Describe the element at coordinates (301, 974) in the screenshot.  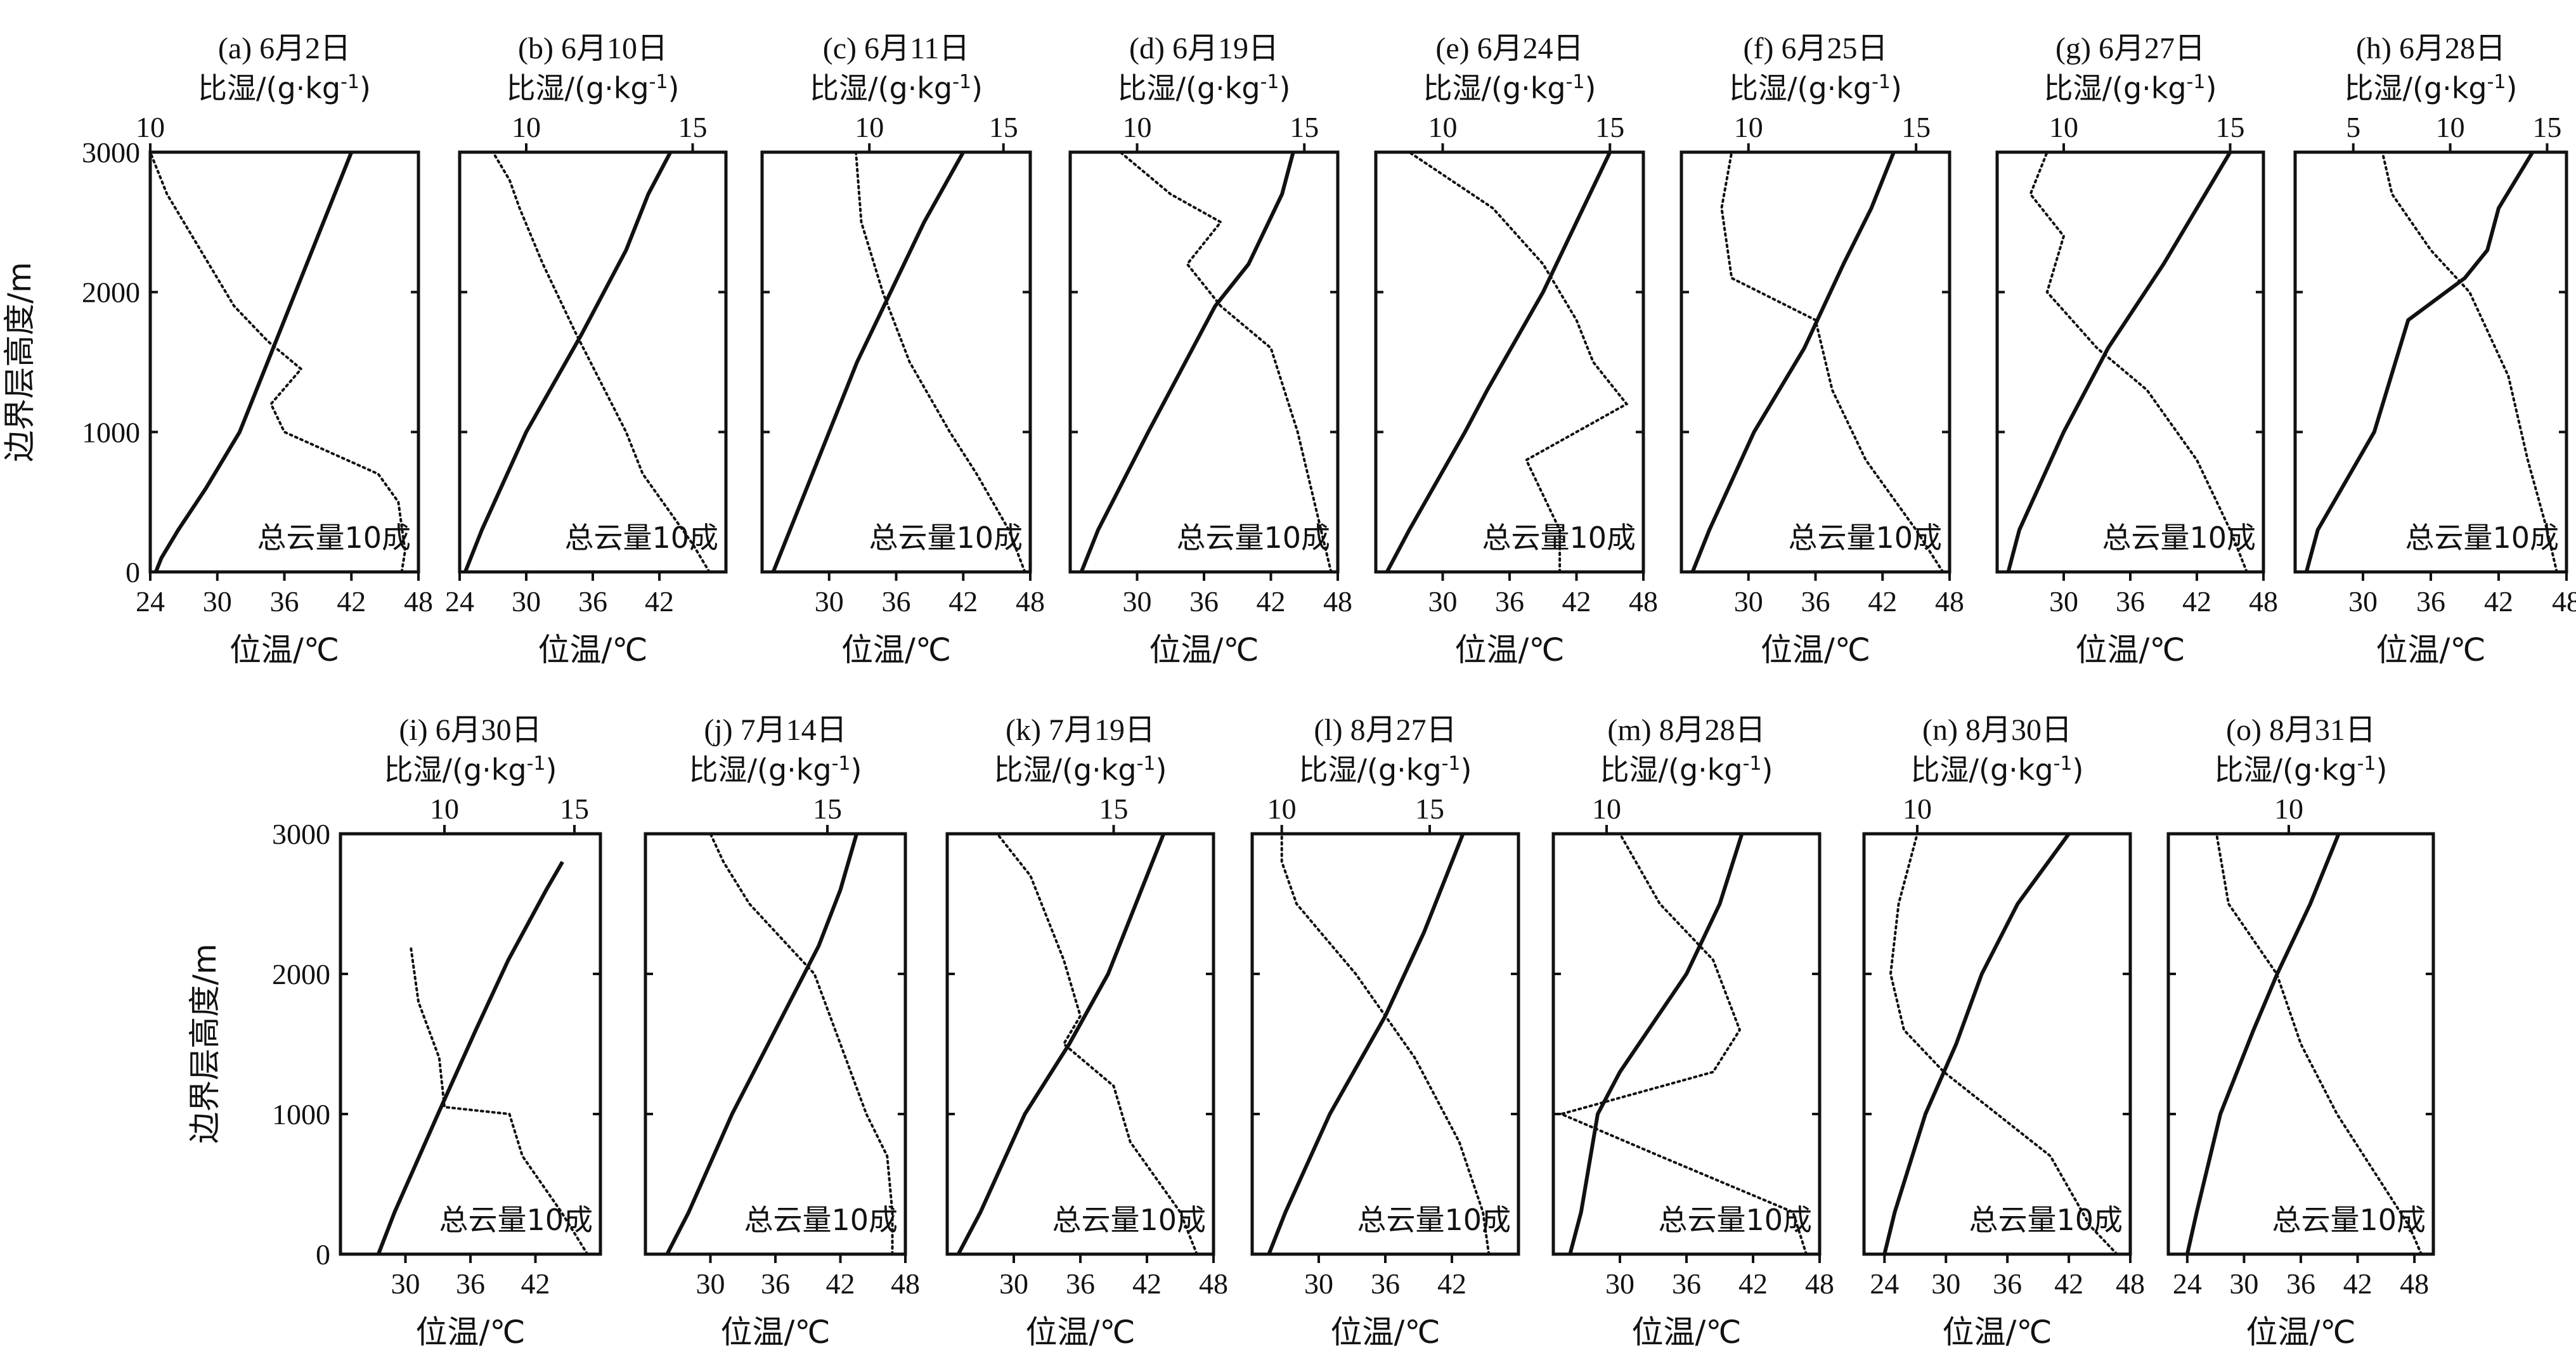
I see `y-tick-label: 2000` at that location.